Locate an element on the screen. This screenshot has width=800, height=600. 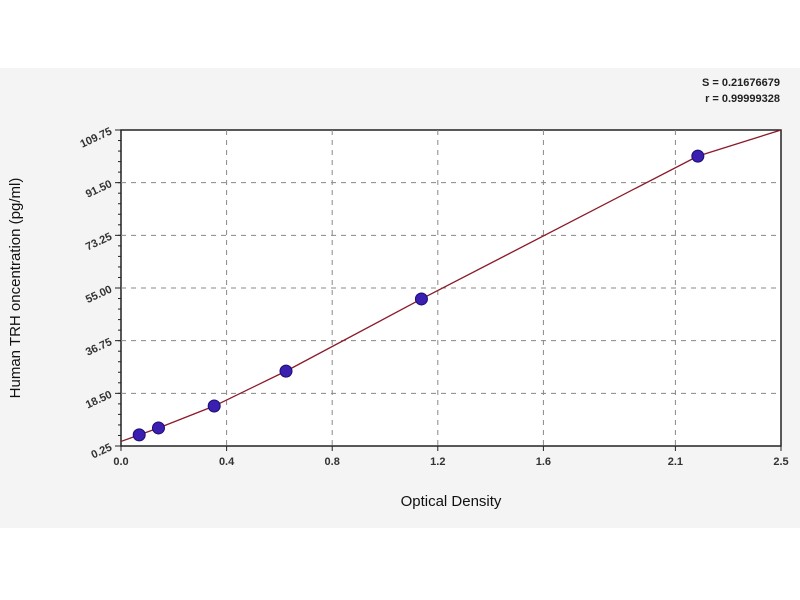
y-tick-label: 0.25 is located at coordinates (101, 451).